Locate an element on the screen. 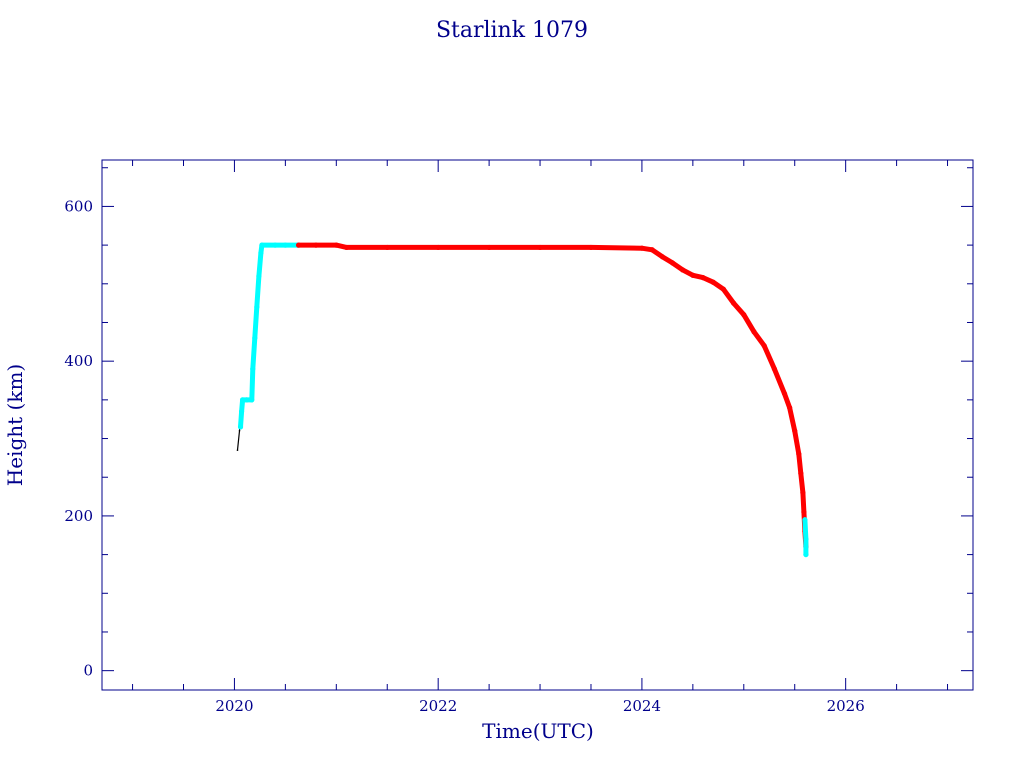 This screenshot has width=1024, height=768. chart-title: Starlink 1079 is located at coordinates (512, 30).